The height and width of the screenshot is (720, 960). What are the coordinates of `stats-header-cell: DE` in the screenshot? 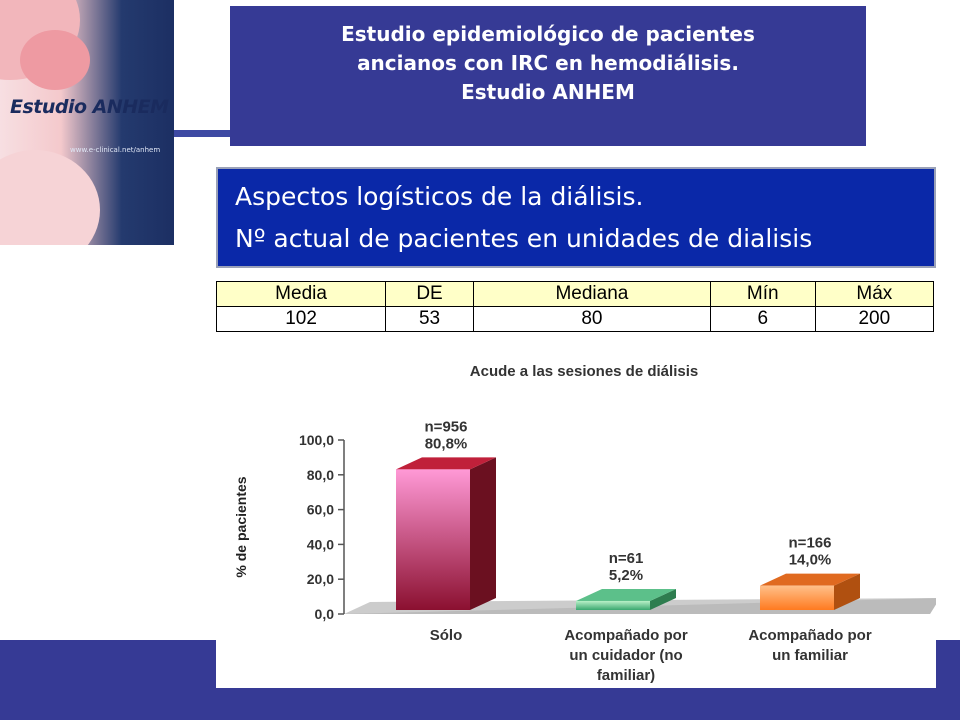 It's located at (429, 294).